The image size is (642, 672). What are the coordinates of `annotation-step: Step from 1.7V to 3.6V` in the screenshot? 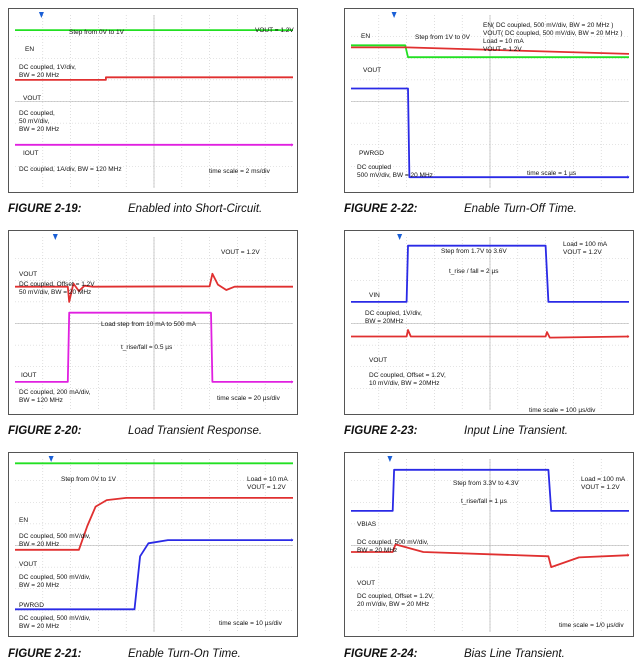 It's located at (474, 251).